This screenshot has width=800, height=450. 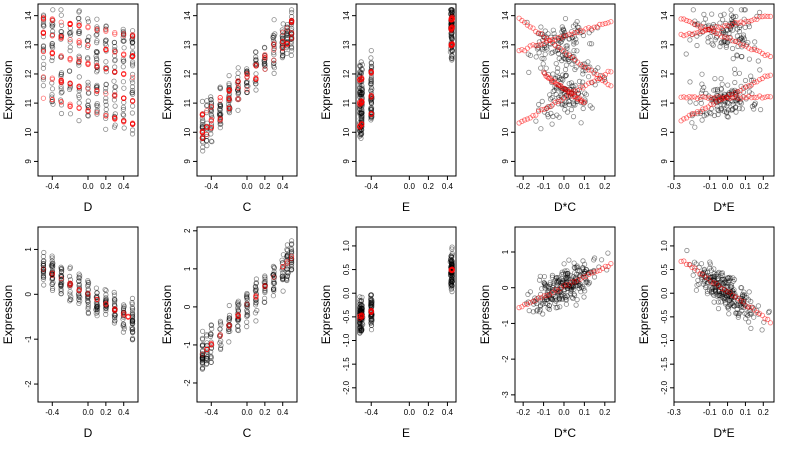 I want to click on y-tick-label: 0, so click(x=28, y=294).